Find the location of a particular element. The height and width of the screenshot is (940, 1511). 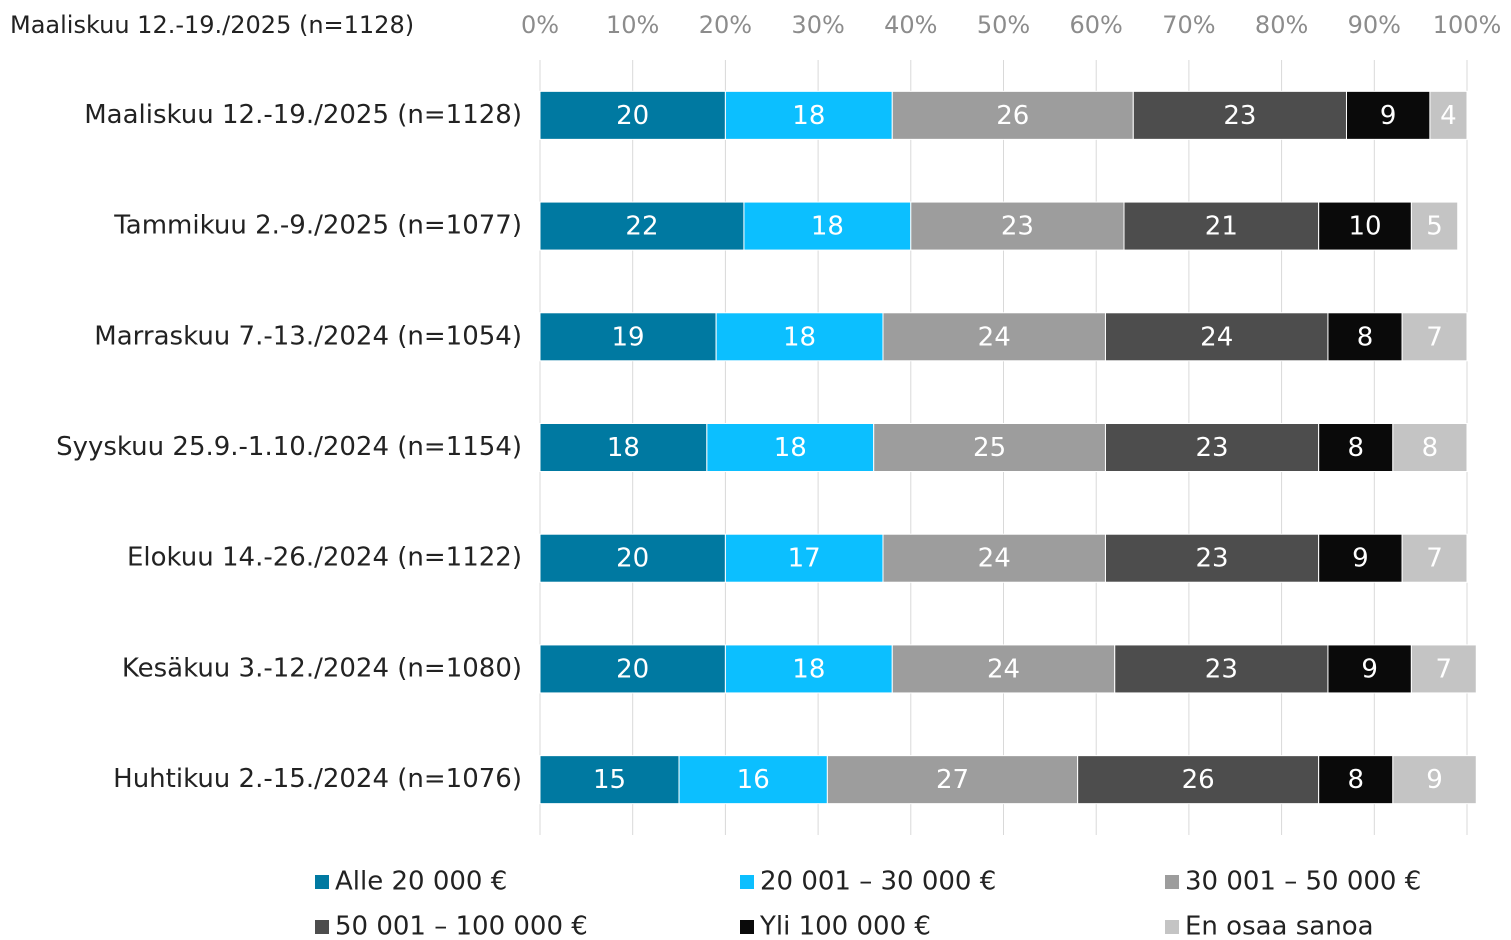

data-label: 15 is located at coordinates (609, 780).